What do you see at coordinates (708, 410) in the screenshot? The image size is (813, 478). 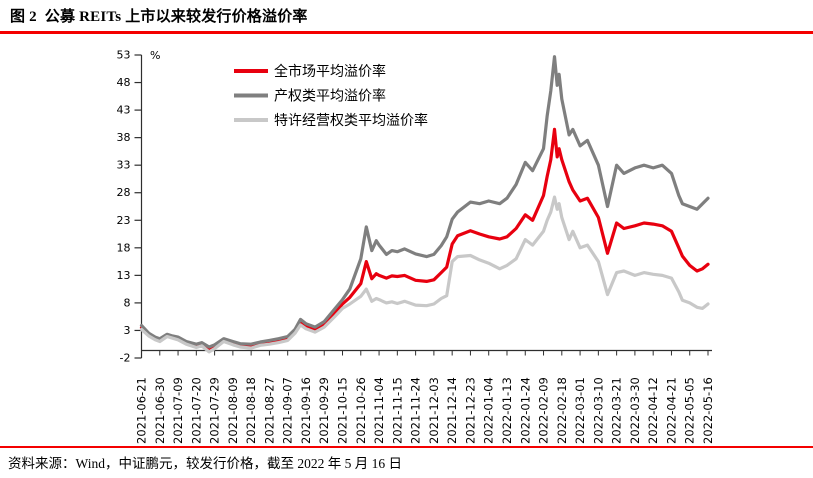 I see `x-axis-tick-label: 2022-05-16` at bounding box center [708, 410].